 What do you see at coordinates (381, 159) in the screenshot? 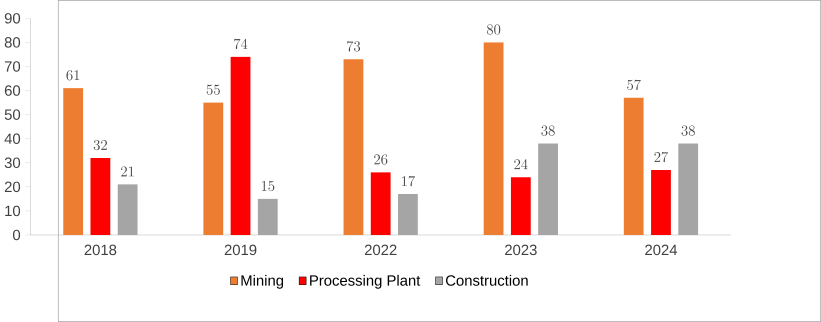
I see `data-label: 26` at bounding box center [381, 159].